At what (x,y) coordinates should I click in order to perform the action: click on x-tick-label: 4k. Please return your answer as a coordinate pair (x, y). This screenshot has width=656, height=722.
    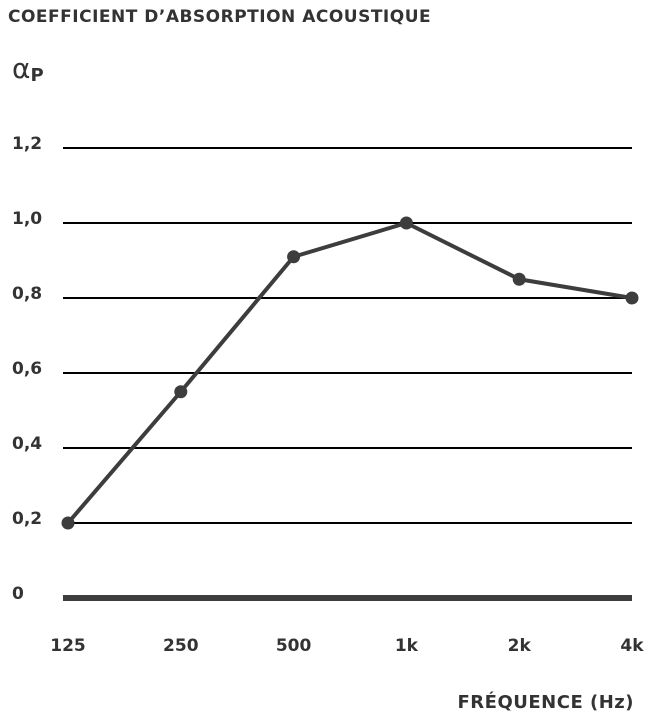
    Looking at the image, I should click on (632, 646).